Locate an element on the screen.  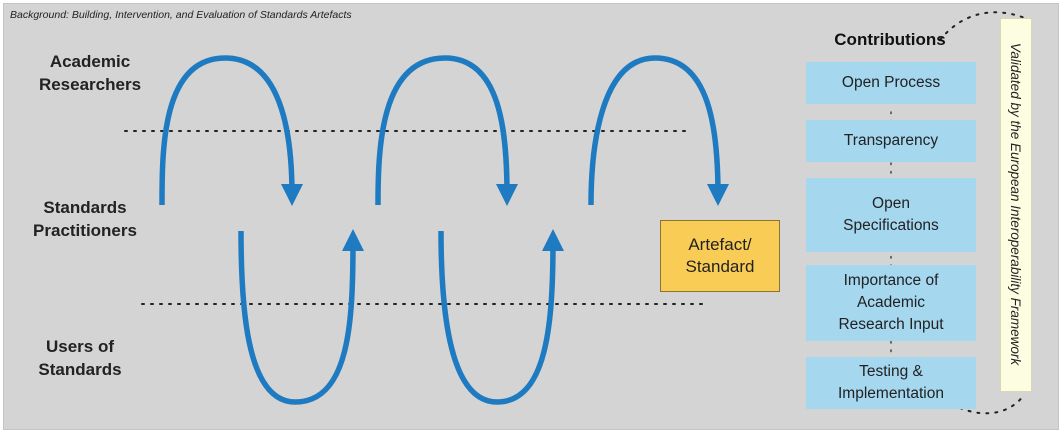
row-label-standards-practitioners: Standards Practitioners is located at coordinates (85, 219).